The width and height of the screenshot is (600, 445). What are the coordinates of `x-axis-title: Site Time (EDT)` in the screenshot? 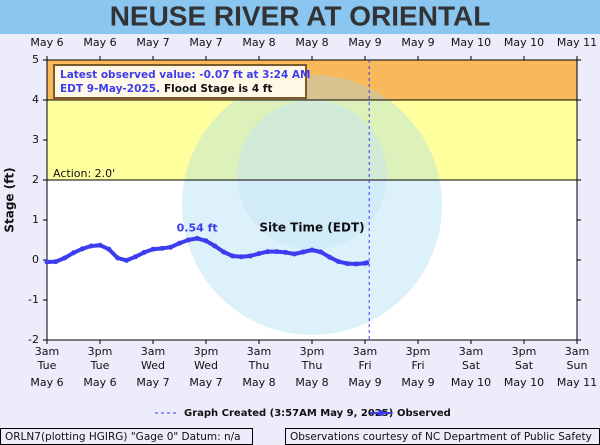 It's located at (311, 228).